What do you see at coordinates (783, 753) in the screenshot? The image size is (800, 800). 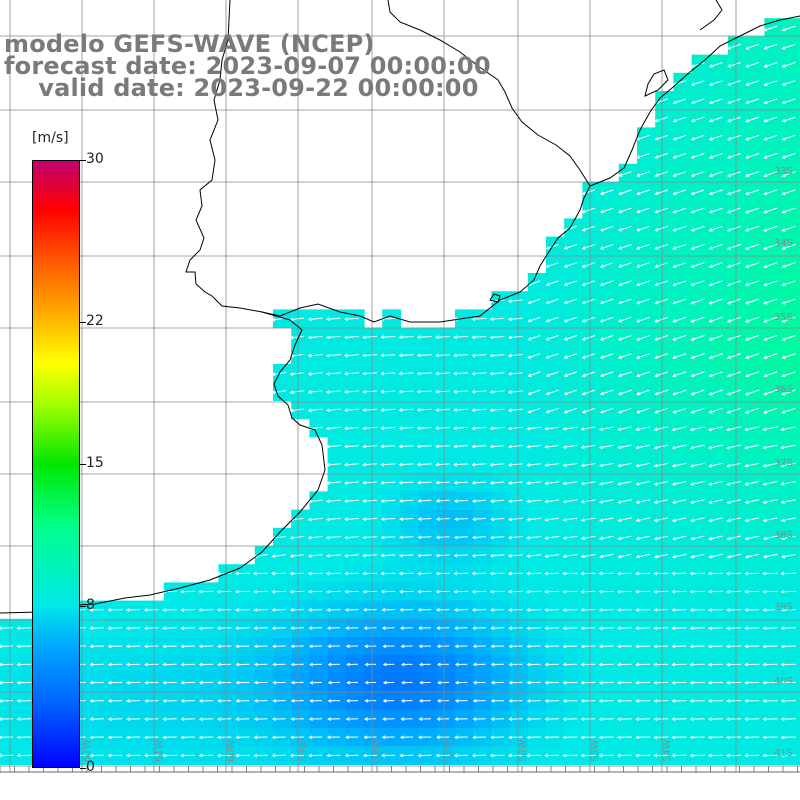 I see `latitude-label: 41S` at bounding box center [783, 753].